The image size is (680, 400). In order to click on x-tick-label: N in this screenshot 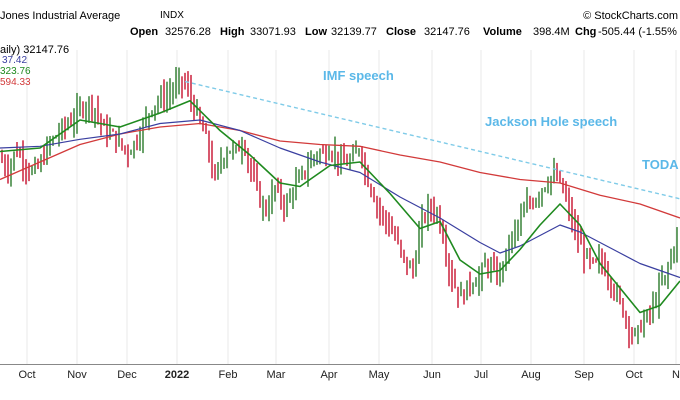, I will do `click(676, 375)`.